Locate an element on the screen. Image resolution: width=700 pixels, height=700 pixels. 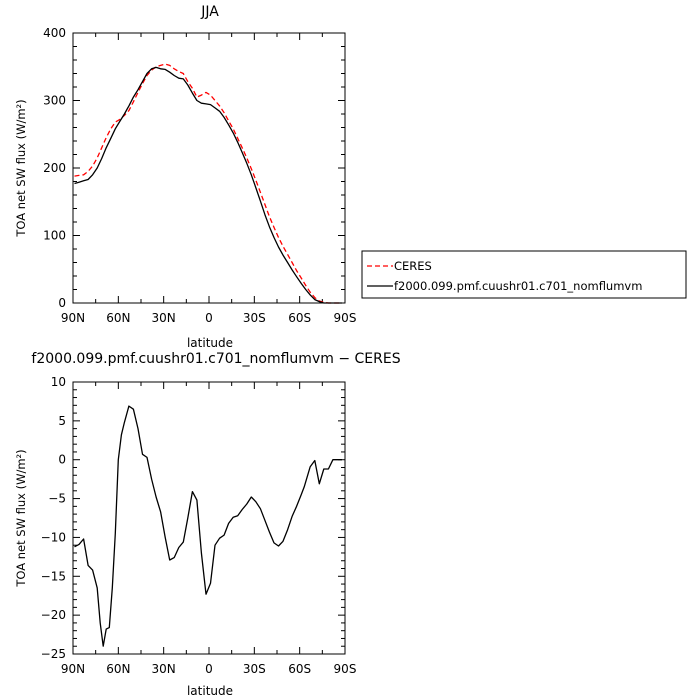
top-x-tick-label: 60N is located at coordinates (118, 318).